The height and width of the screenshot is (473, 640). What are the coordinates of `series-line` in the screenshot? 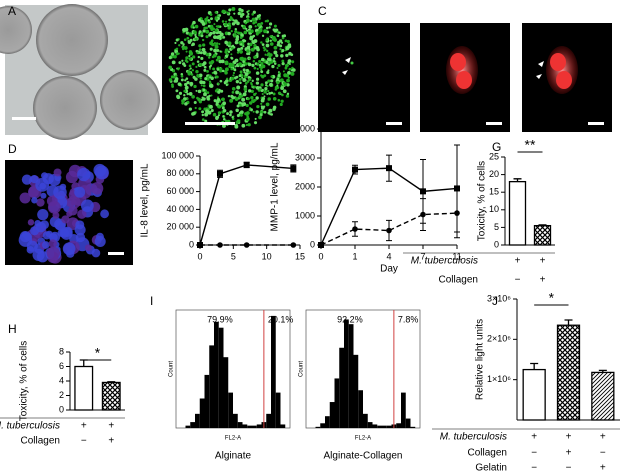 It's located at (389, 229).